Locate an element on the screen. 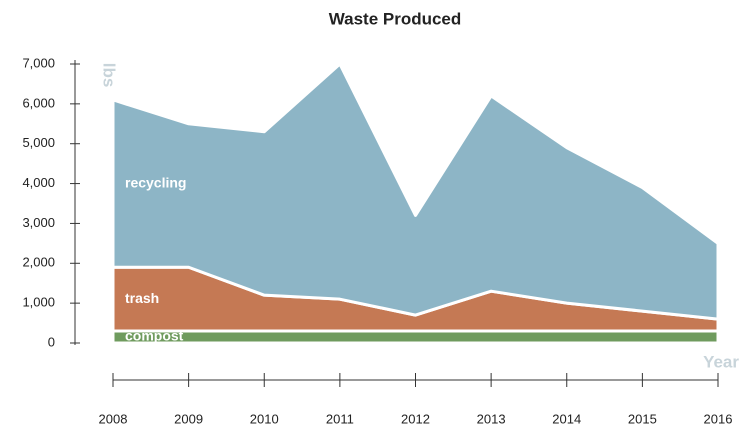 The width and height of the screenshot is (739, 431). y-tick-label: 2,000 is located at coordinates (38, 262).